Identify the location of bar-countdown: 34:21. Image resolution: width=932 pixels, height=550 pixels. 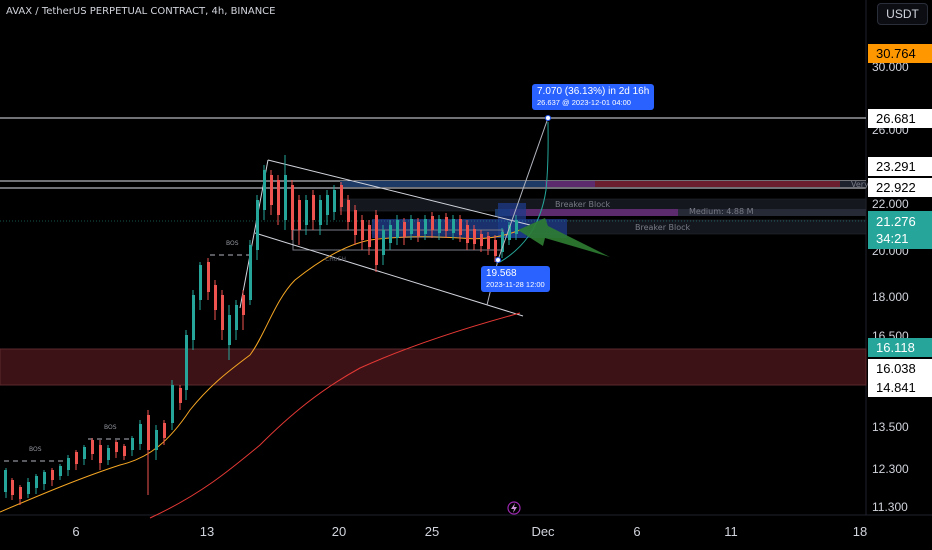
(892, 238).